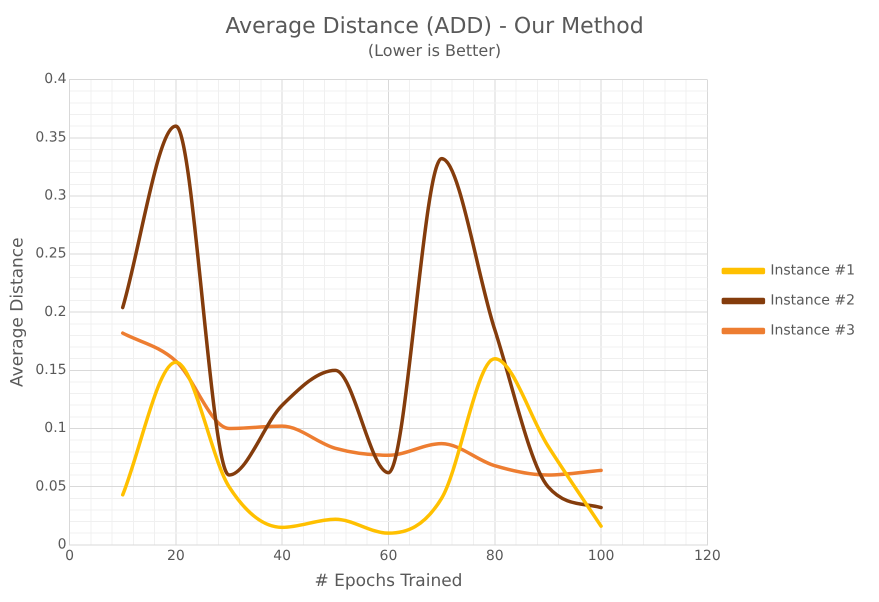  What do you see at coordinates (175, 556) in the screenshot?
I see `x-tick-label: 20` at bounding box center [175, 556].